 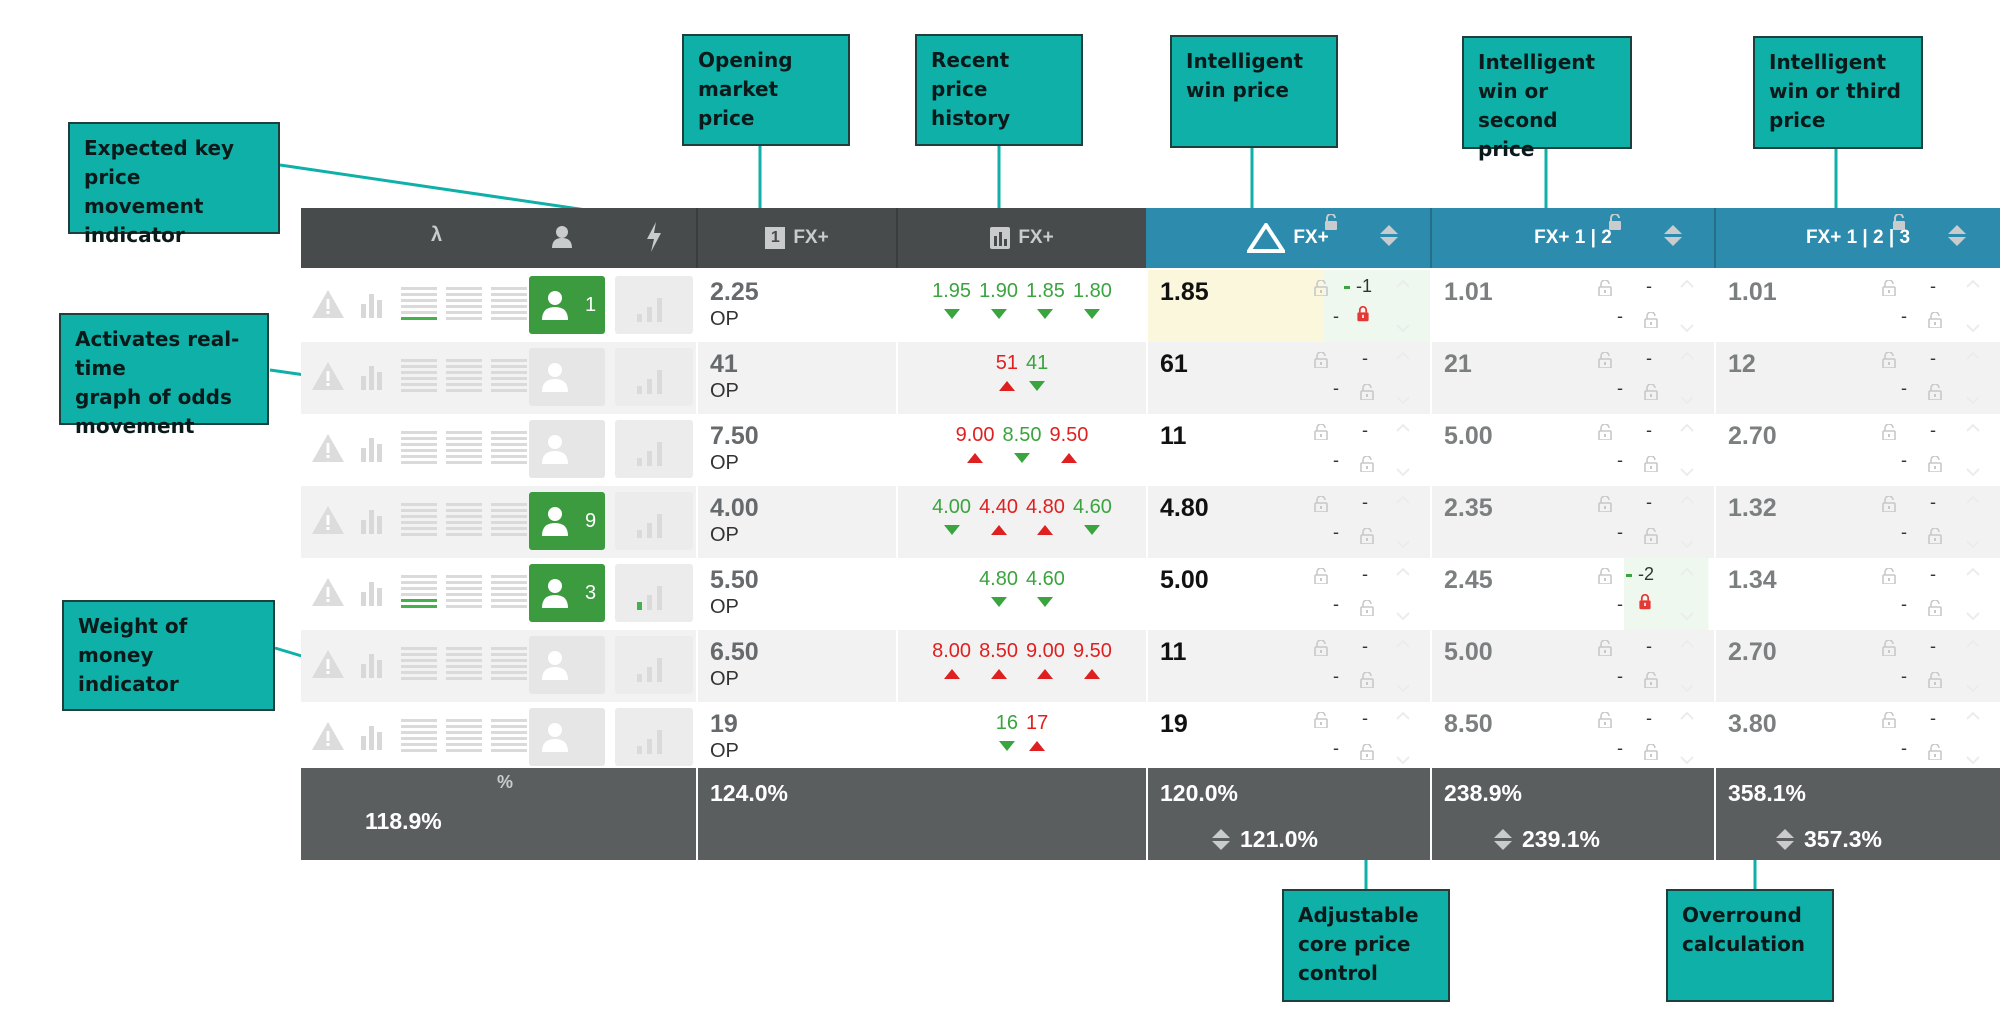 I want to click on second-price: 5.00, so click(x=1468, y=436).